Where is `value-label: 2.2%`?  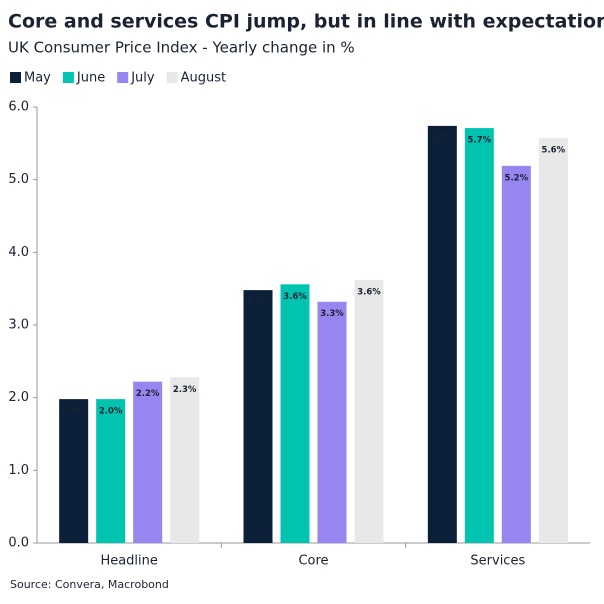 value-label: 2.2% is located at coordinates (148, 394).